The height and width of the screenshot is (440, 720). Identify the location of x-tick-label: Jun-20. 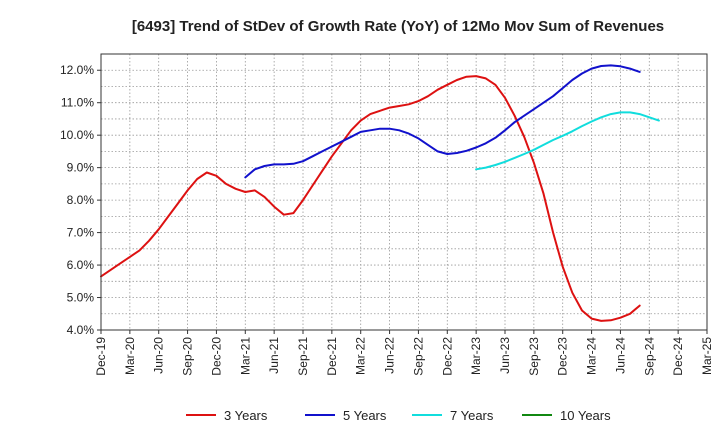
(159, 355).